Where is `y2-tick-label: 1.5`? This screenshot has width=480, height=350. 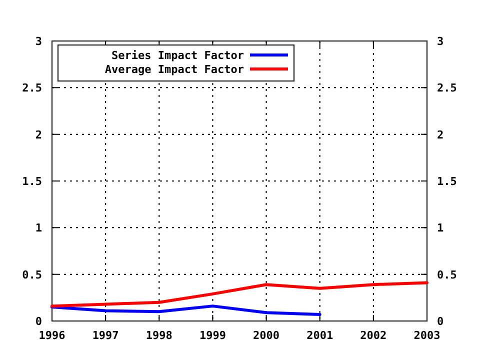
y2-tick-label: 1.5 is located at coordinates (447, 181).